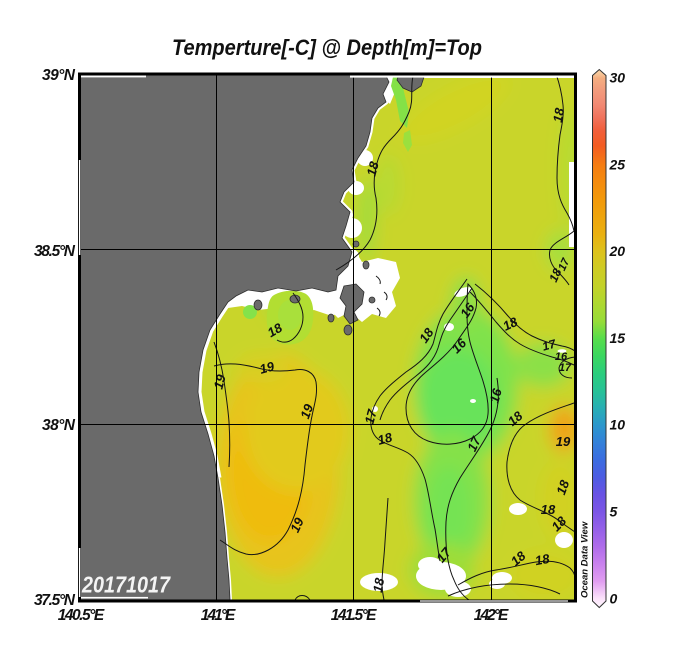  What do you see at coordinates (618, 78) in the screenshot?
I see `svg-text: 30` at bounding box center [618, 78].